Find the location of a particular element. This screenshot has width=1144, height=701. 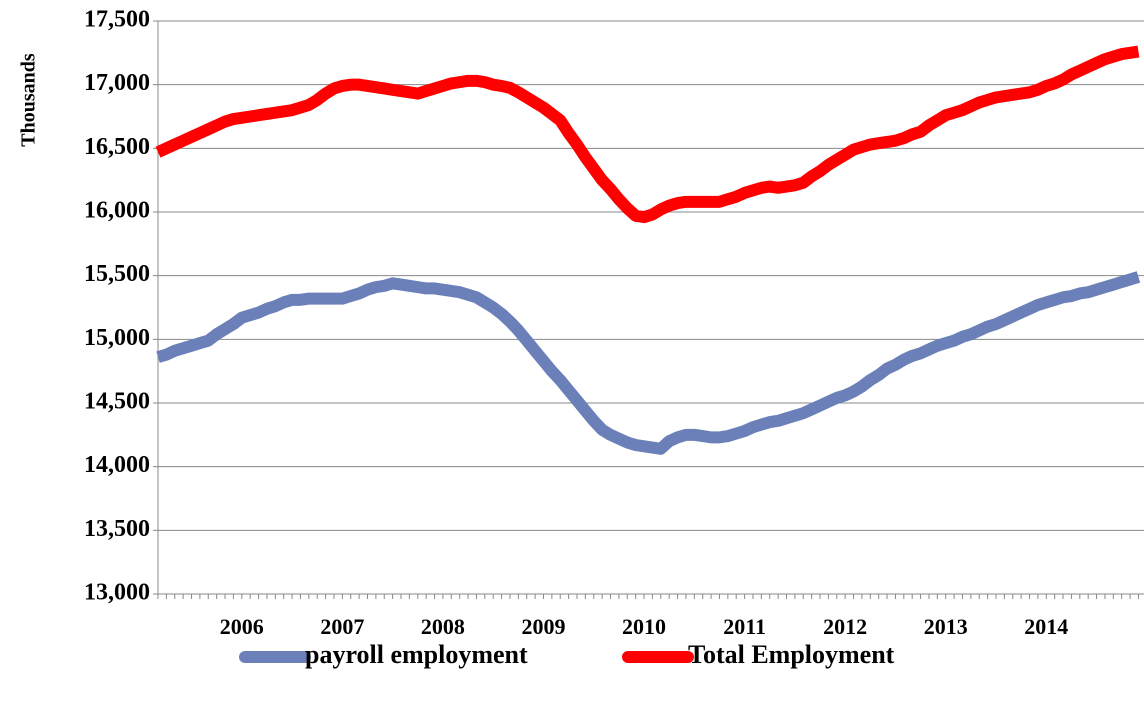

y-tick-label: 16,000 is located at coordinates (117, 211).